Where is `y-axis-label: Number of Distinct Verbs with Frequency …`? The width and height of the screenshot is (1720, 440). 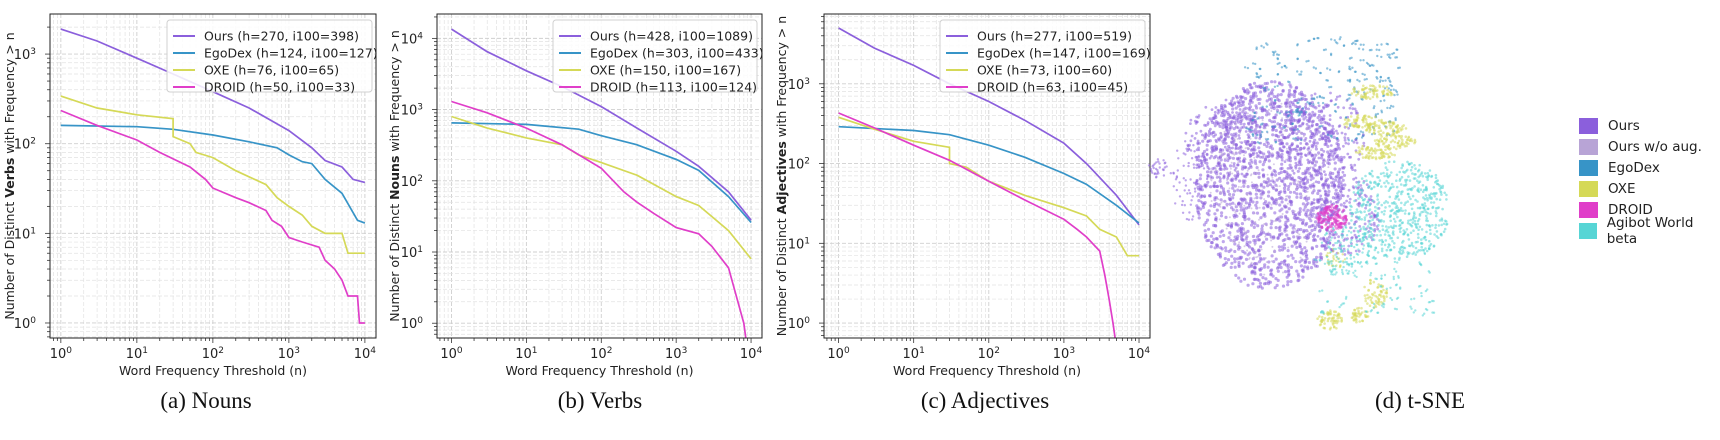
y-axis-label: Number of Distinct Verbs with Frequency … is located at coordinates (9, 175).